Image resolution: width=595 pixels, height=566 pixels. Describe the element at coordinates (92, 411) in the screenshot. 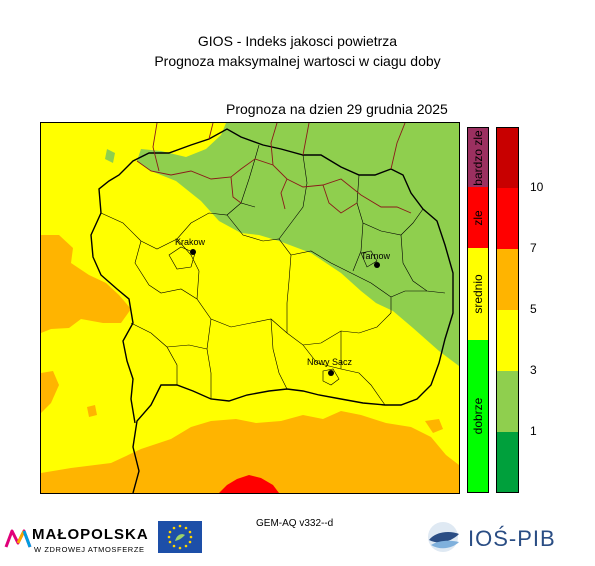

I see `elevated-zone-west-spot2` at that location.